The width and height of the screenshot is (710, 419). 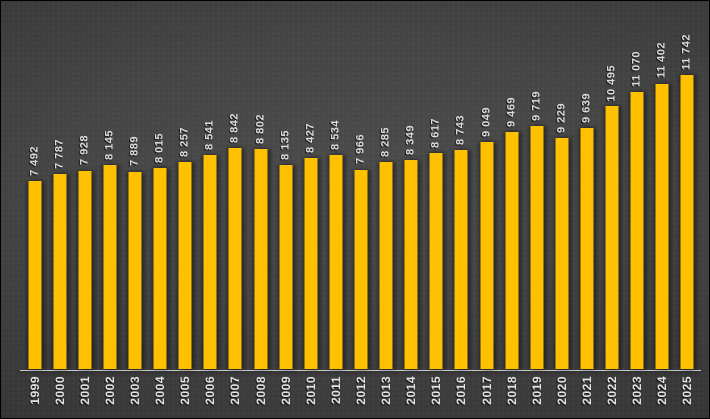 What do you see at coordinates (185, 390) in the screenshot?
I see `x-axis-tick-label: 2005` at bounding box center [185, 390].